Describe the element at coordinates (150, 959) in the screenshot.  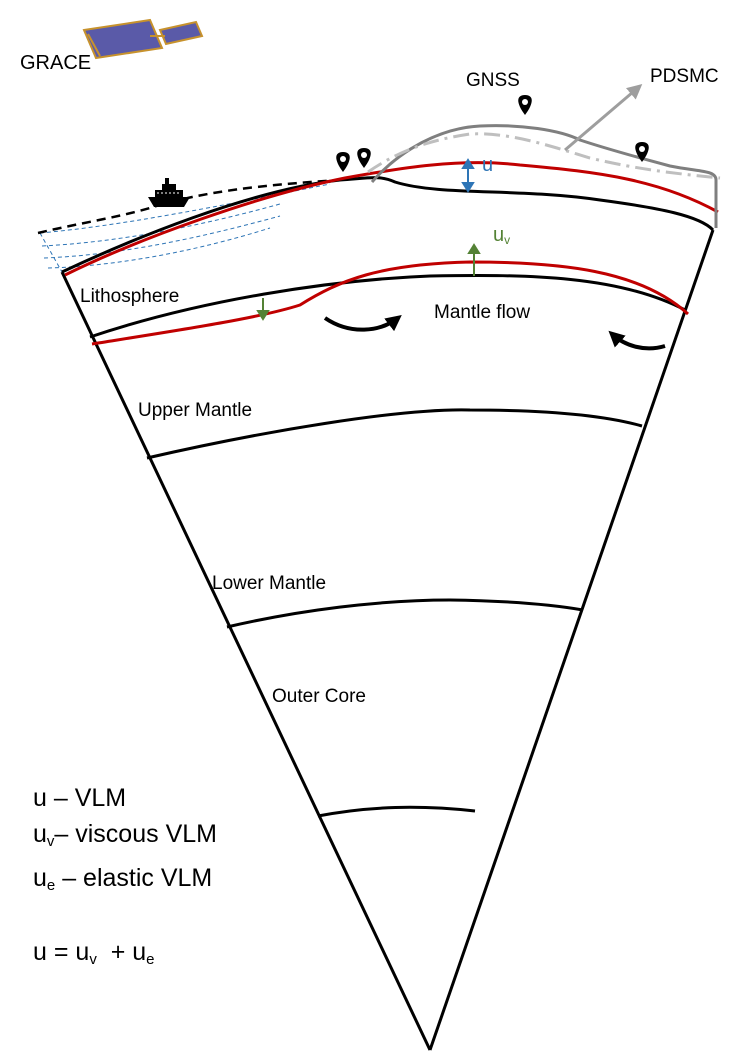
I see `equation-sub-e: e` at that location.